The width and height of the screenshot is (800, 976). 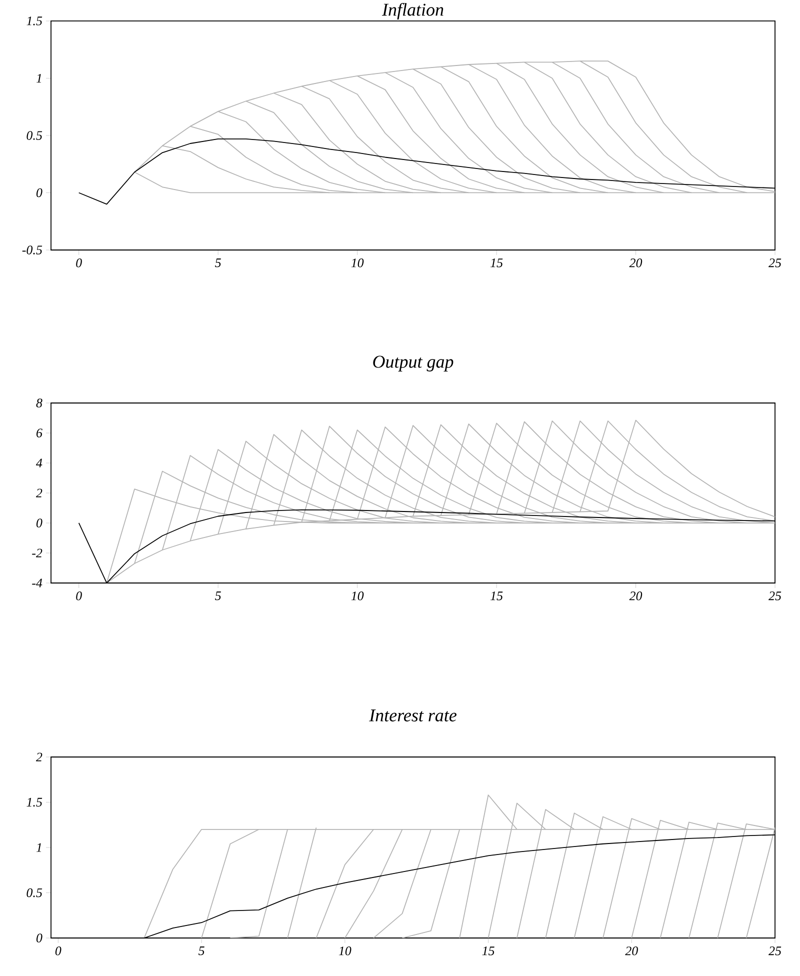 What do you see at coordinates (32, 250) in the screenshot?
I see `y-tick-label: -0.5` at bounding box center [32, 250].